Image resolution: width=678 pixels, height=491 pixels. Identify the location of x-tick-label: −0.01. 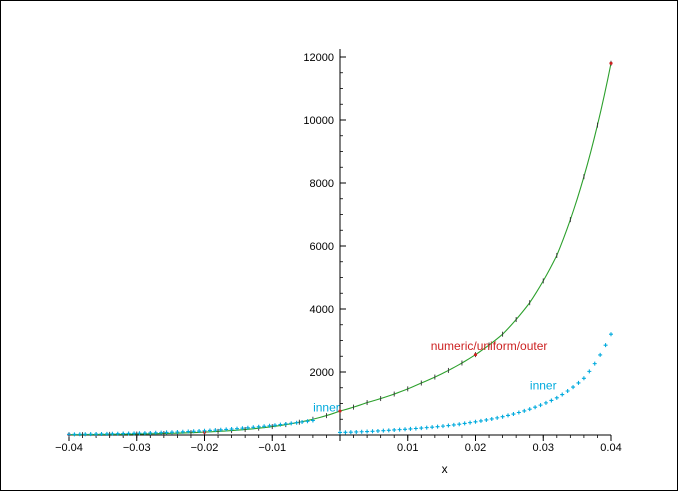
(272, 448).